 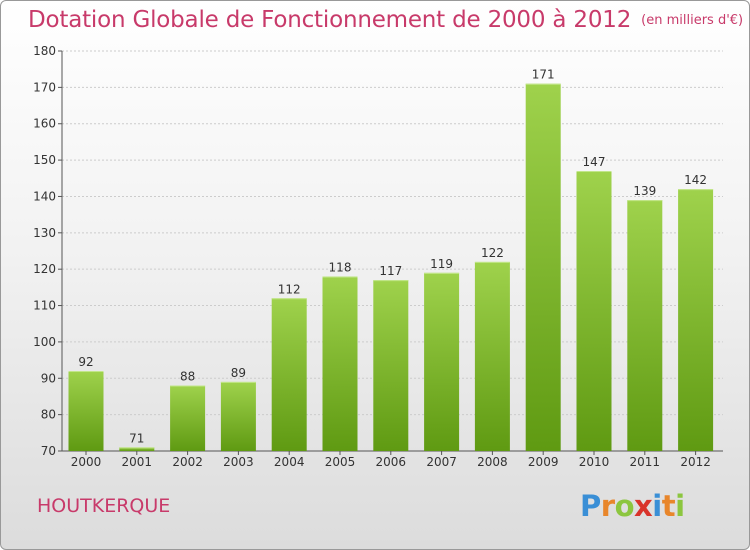 What do you see at coordinates (48, 415) in the screenshot?
I see `y-tick-label: 80` at bounding box center [48, 415].